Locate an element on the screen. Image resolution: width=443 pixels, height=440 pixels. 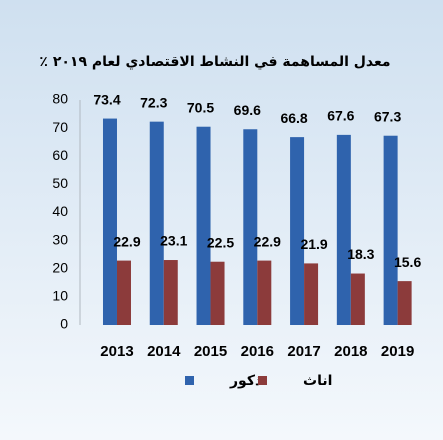
y-tick-label: 20 is located at coordinates (60, 267).